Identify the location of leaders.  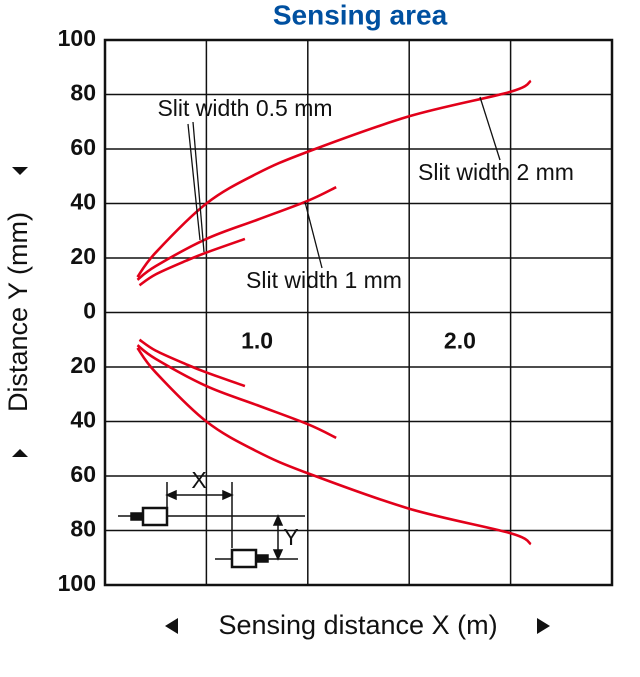
(344, 182).